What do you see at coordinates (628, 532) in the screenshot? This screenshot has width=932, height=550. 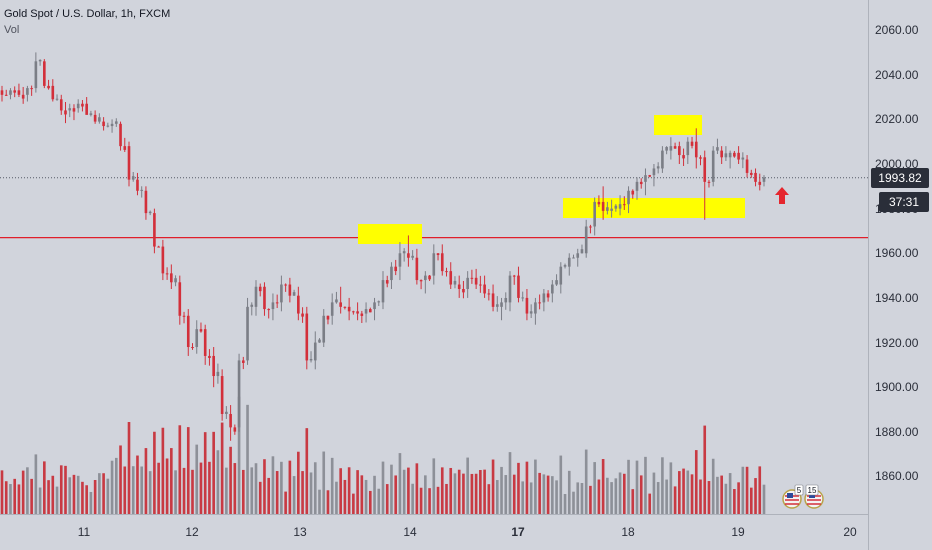 I see `time-tick-label: 18` at bounding box center [628, 532].